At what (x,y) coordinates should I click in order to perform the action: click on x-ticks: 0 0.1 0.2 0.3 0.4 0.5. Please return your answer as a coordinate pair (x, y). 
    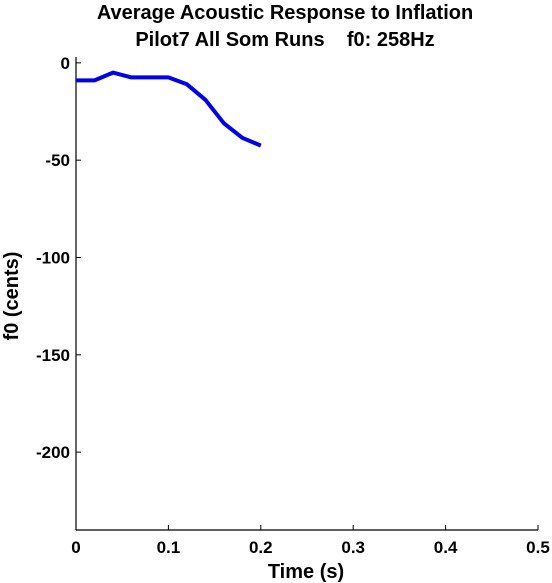
    Looking at the image, I should click on (310, 541).